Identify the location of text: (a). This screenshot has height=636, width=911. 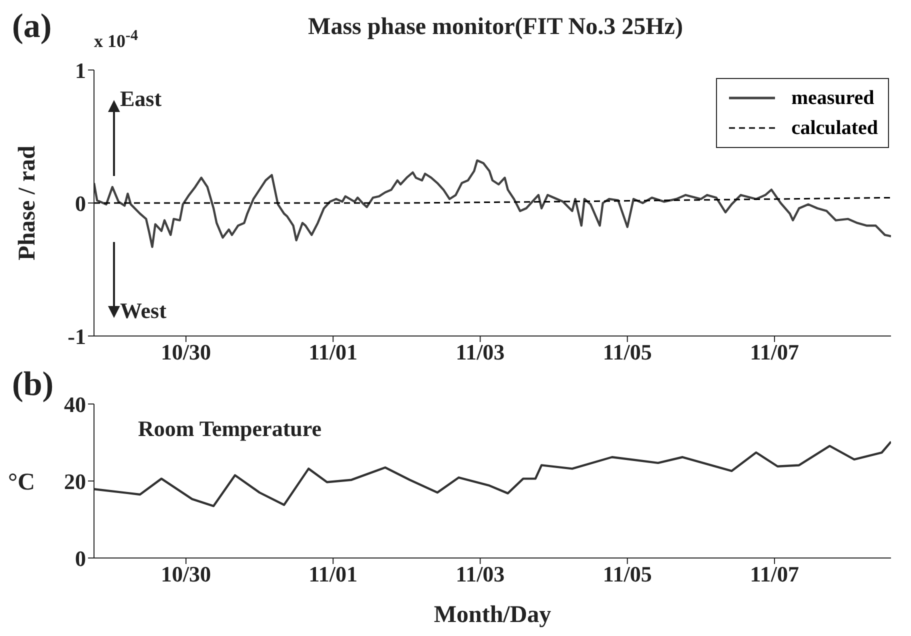
(32, 27).